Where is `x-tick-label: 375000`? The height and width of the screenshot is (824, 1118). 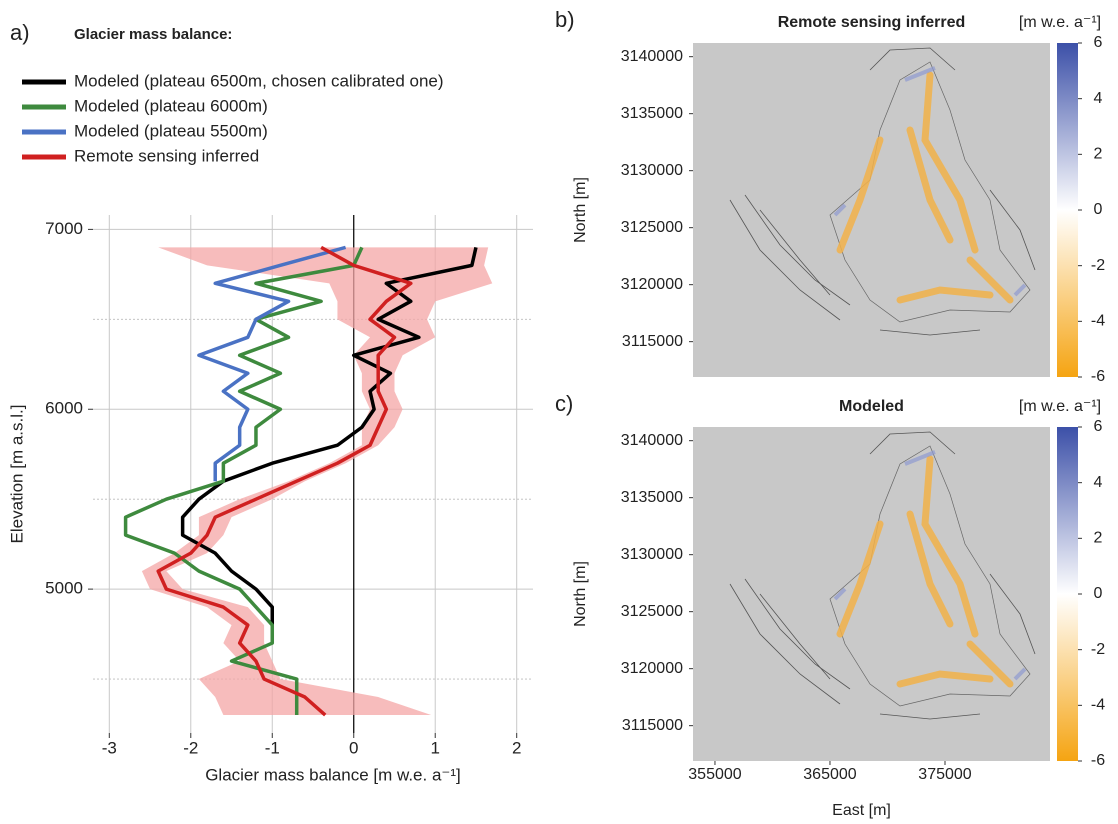 x-tick-label: 375000 is located at coordinates (944, 774).